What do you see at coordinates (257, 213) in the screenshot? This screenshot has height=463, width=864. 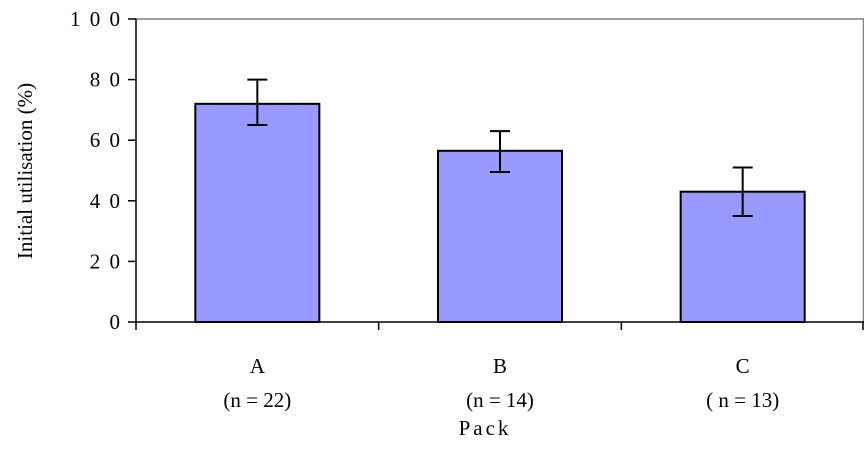 I see `bar-A` at bounding box center [257, 213].